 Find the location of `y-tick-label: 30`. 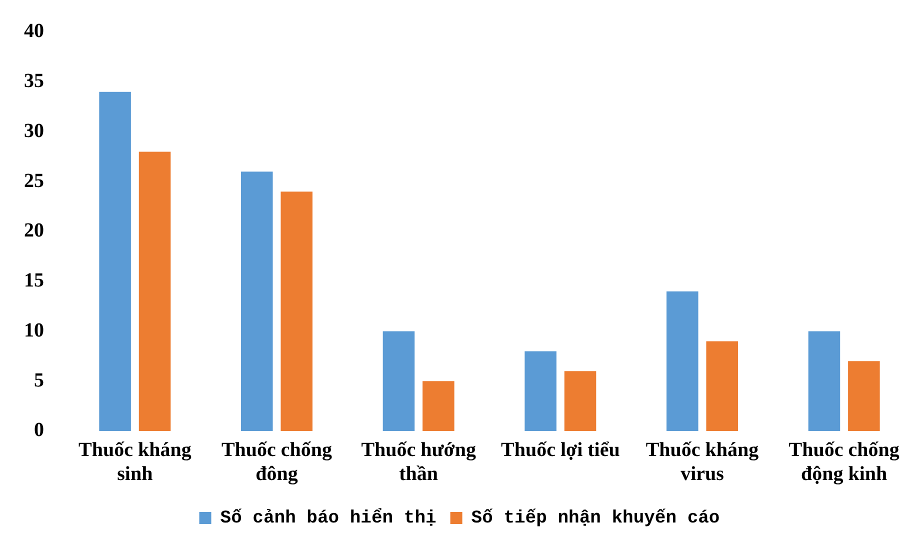

y-tick-label: 30 is located at coordinates (34, 131).